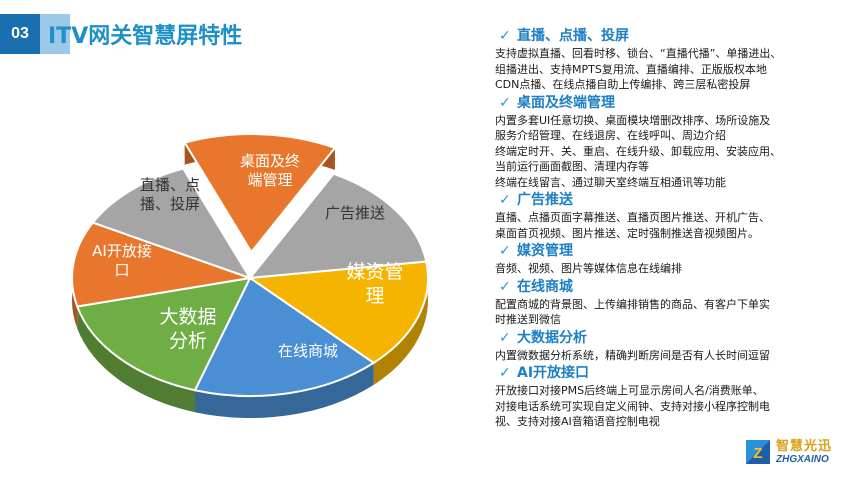 The width and height of the screenshot is (860, 477). I want to click on pie-slice-label-line: 端管理, so click(269, 180).